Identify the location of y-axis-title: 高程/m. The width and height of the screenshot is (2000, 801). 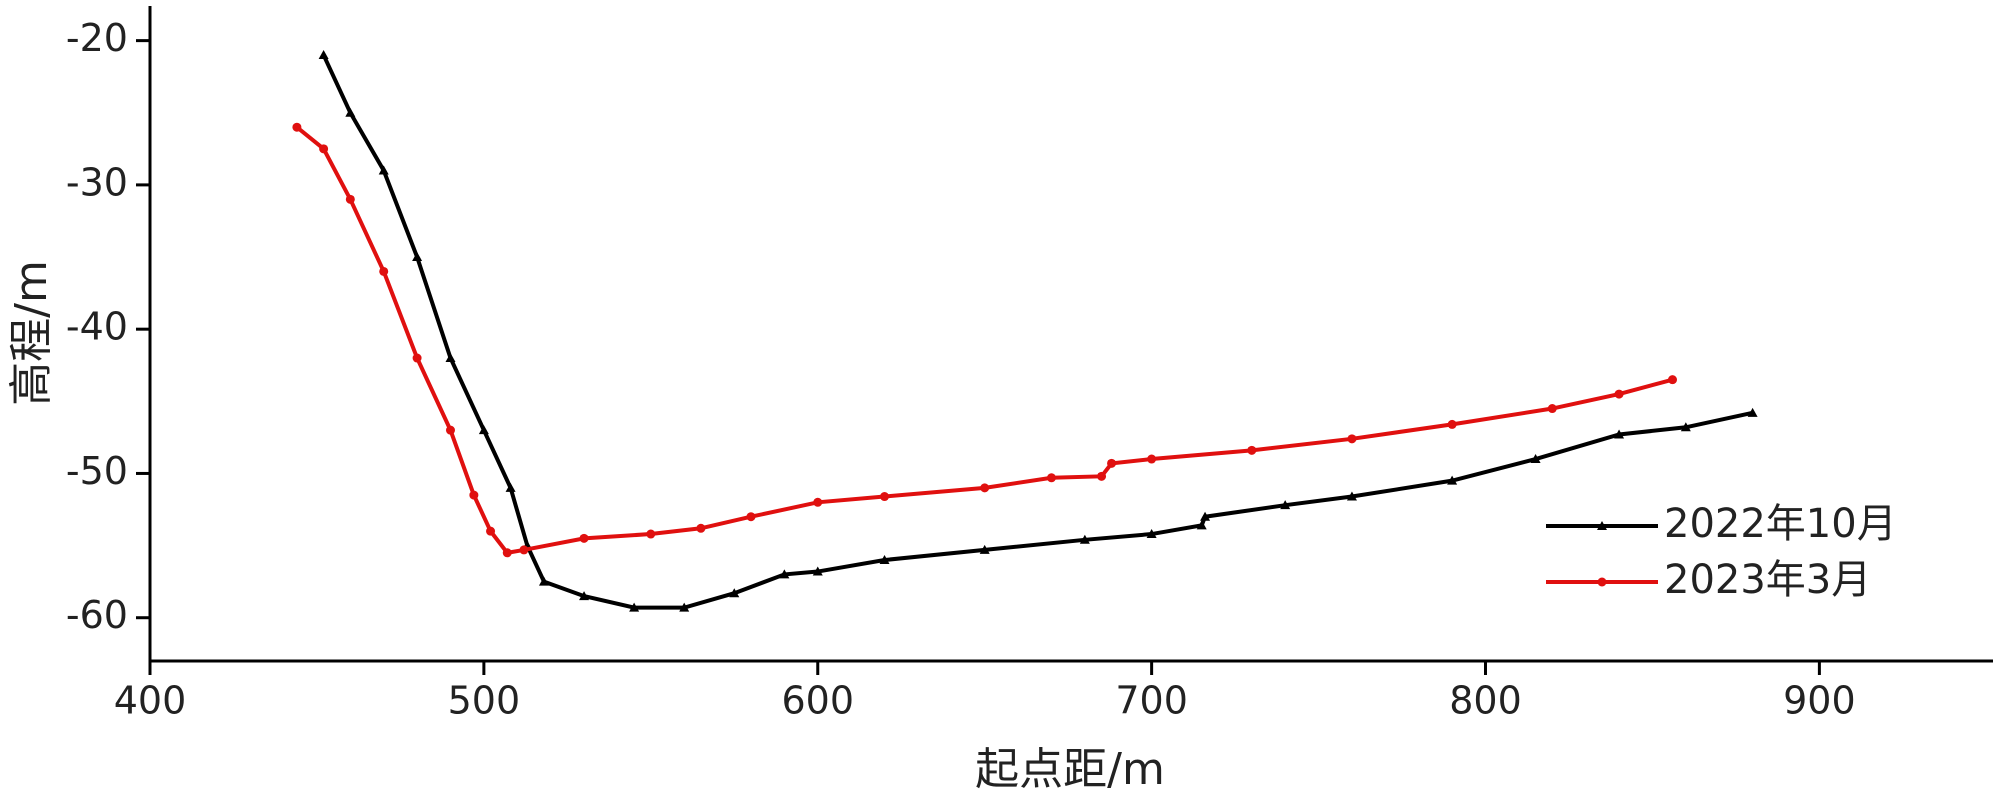
(31, 333).